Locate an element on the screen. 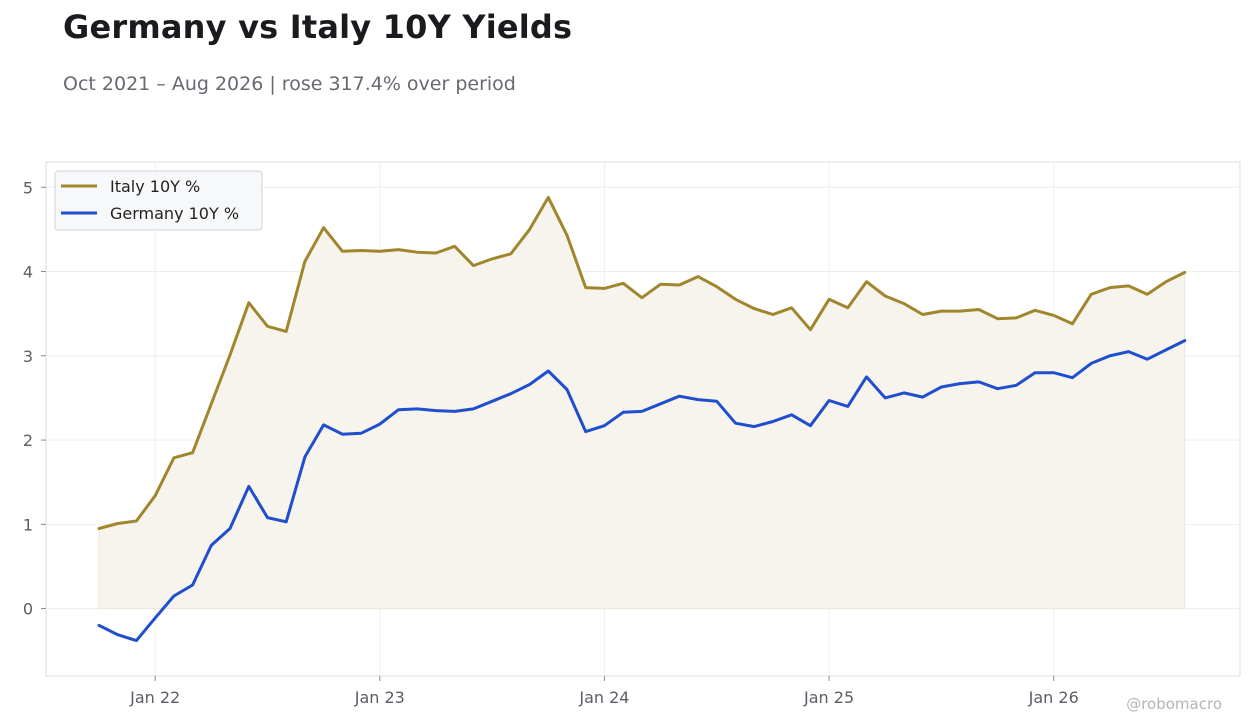 The height and width of the screenshot is (728, 1260). y-tick-label: 1 is located at coordinates (28, 524).